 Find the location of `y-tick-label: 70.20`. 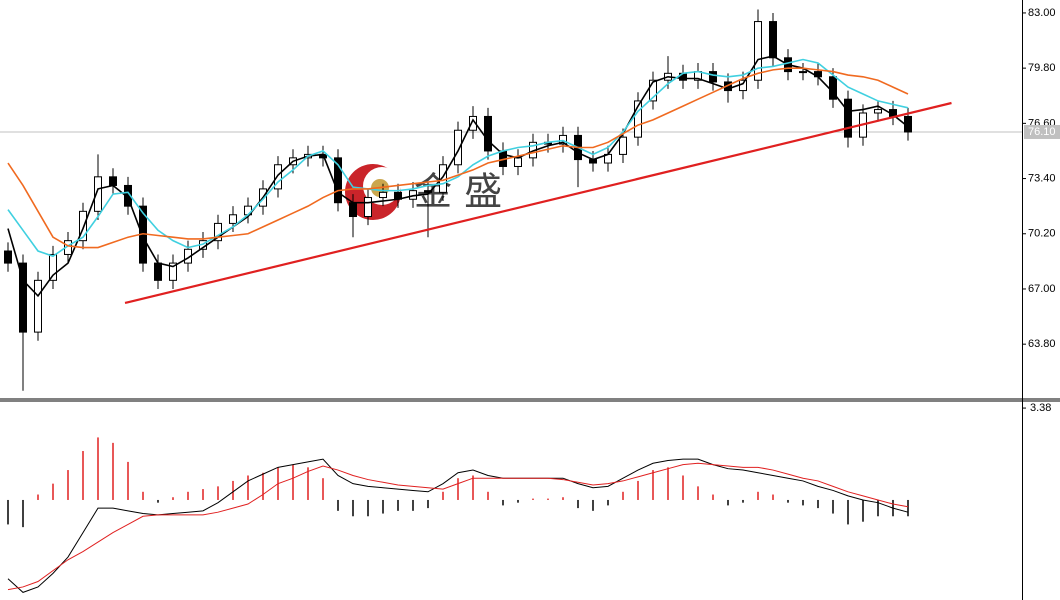

y-tick-label: 70.20 is located at coordinates (1042, 234).